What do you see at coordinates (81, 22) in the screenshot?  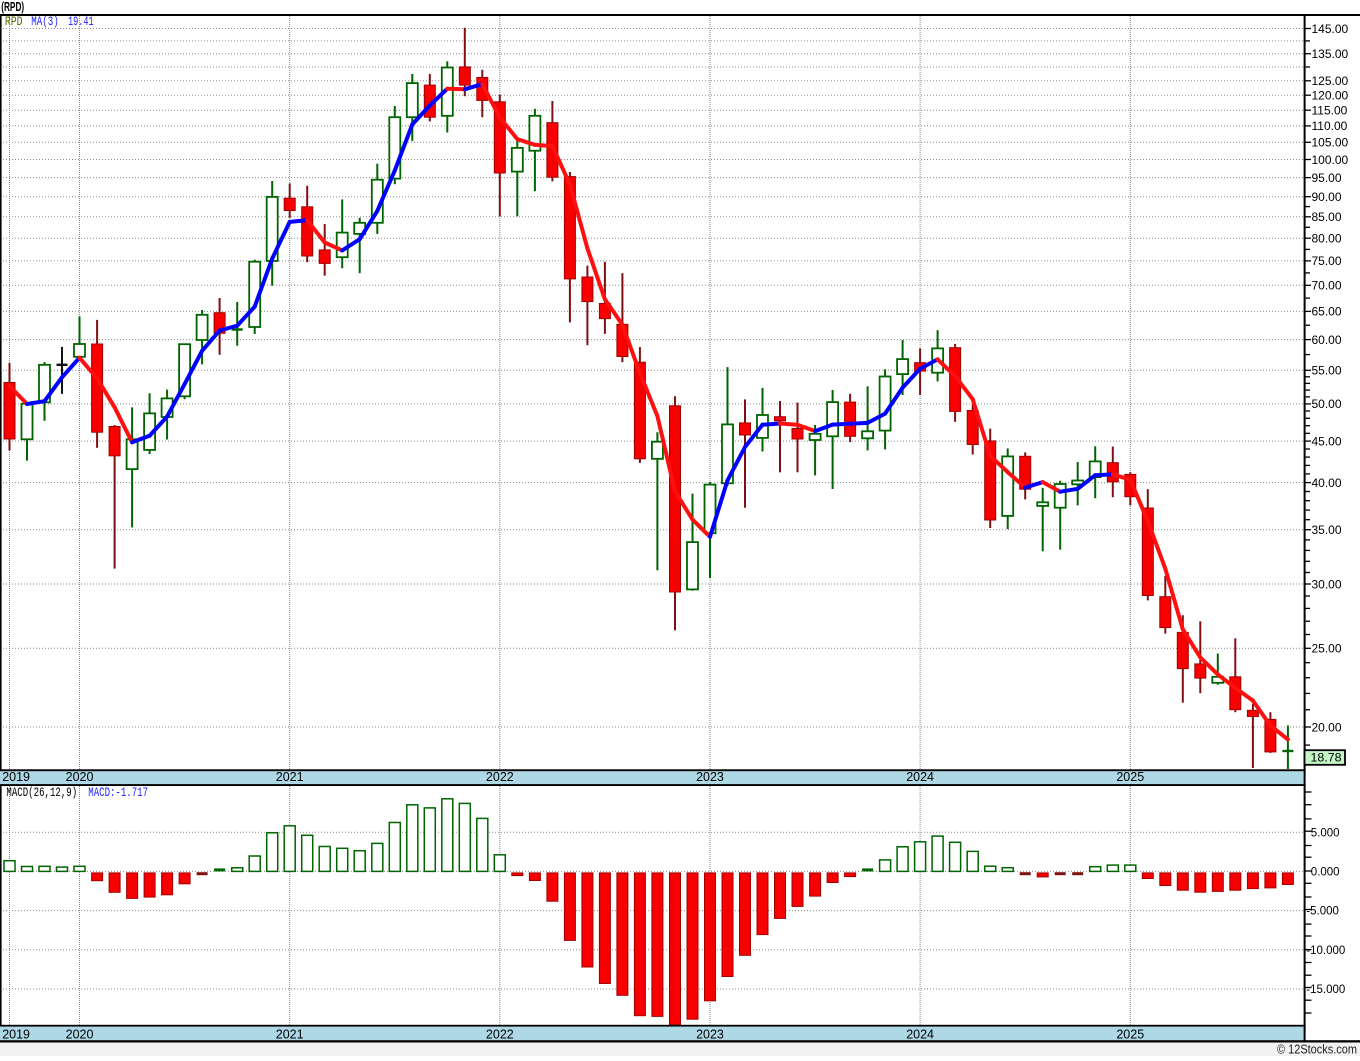 I see `svg-text: 19.41` at bounding box center [81, 22].